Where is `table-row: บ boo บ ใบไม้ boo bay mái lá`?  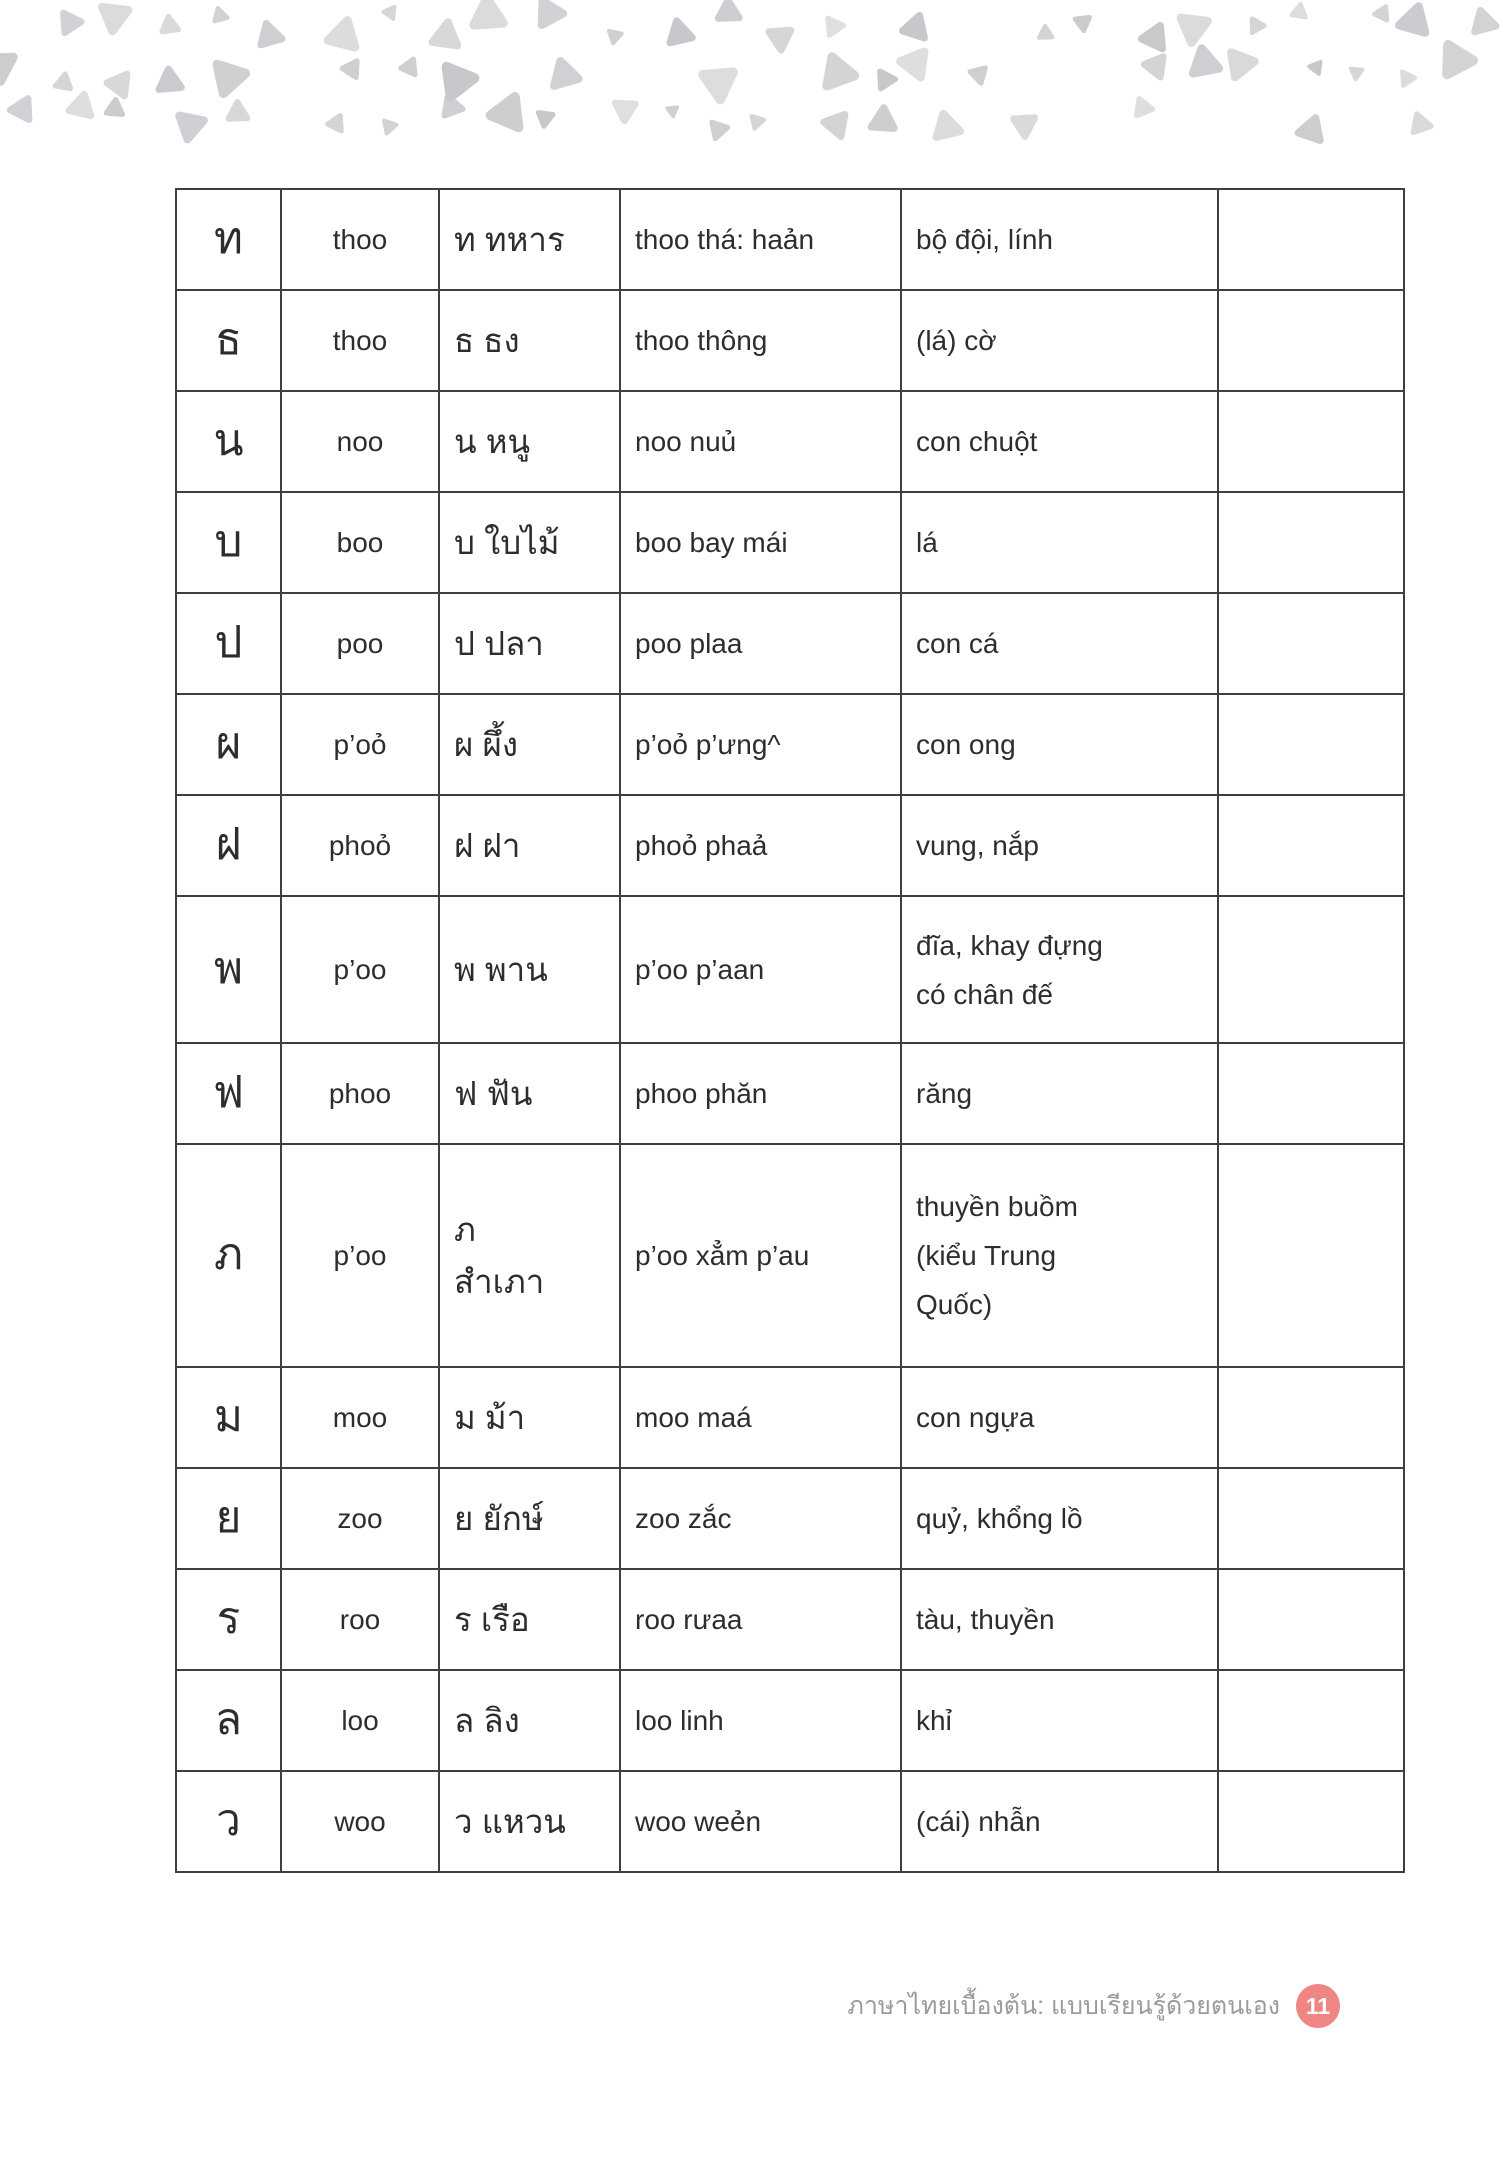 table-row: บ boo บ ใบไม้ boo bay mái lá is located at coordinates (790, 542).